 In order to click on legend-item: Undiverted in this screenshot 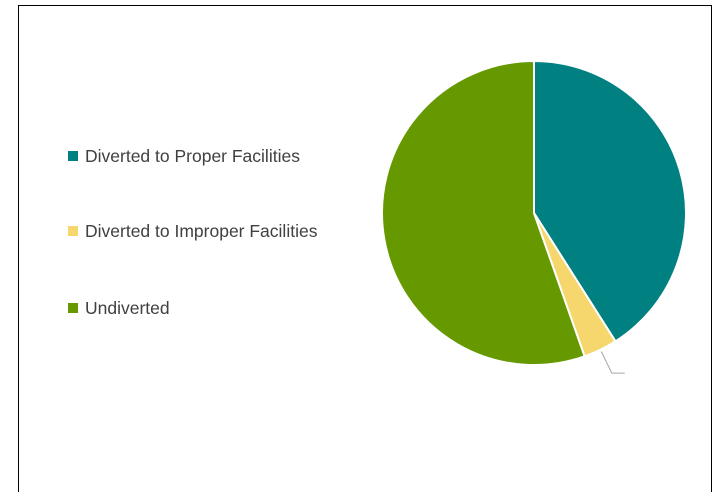, I will do `click(202, 308)`.